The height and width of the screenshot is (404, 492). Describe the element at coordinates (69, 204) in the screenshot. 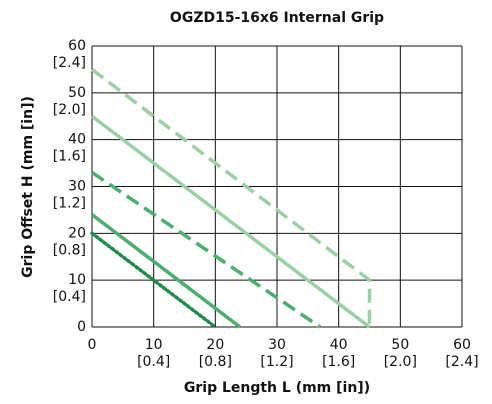

I see `y-tick-inch: [1.2]` at that location.